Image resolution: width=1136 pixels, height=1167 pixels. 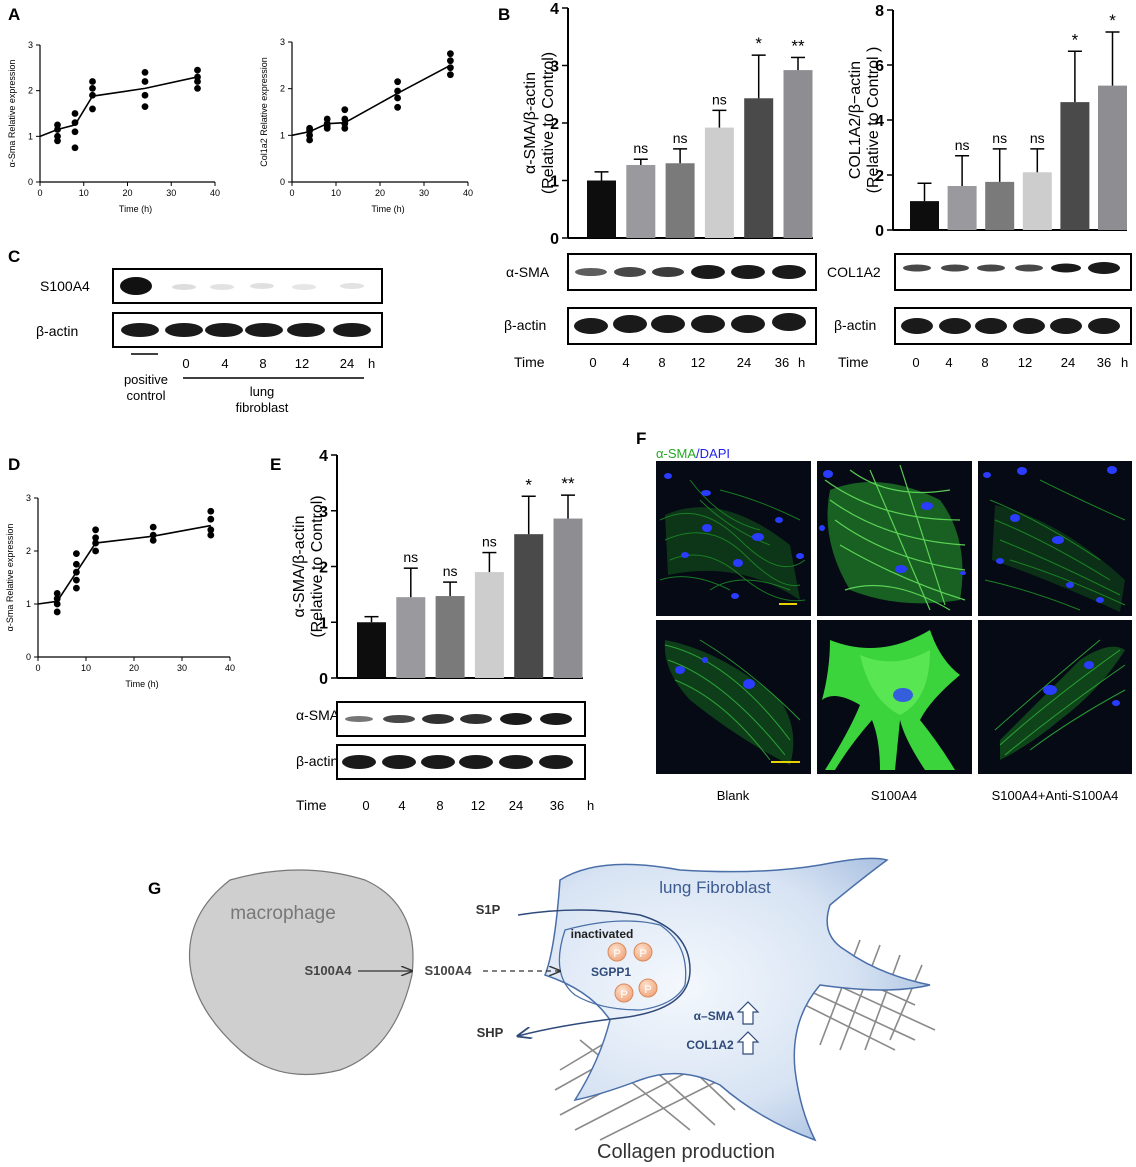 What do you see at coordinates (365, 805) in the screenshot?
I see `blot-e-lane: 0` at bounding box center [365, 805].